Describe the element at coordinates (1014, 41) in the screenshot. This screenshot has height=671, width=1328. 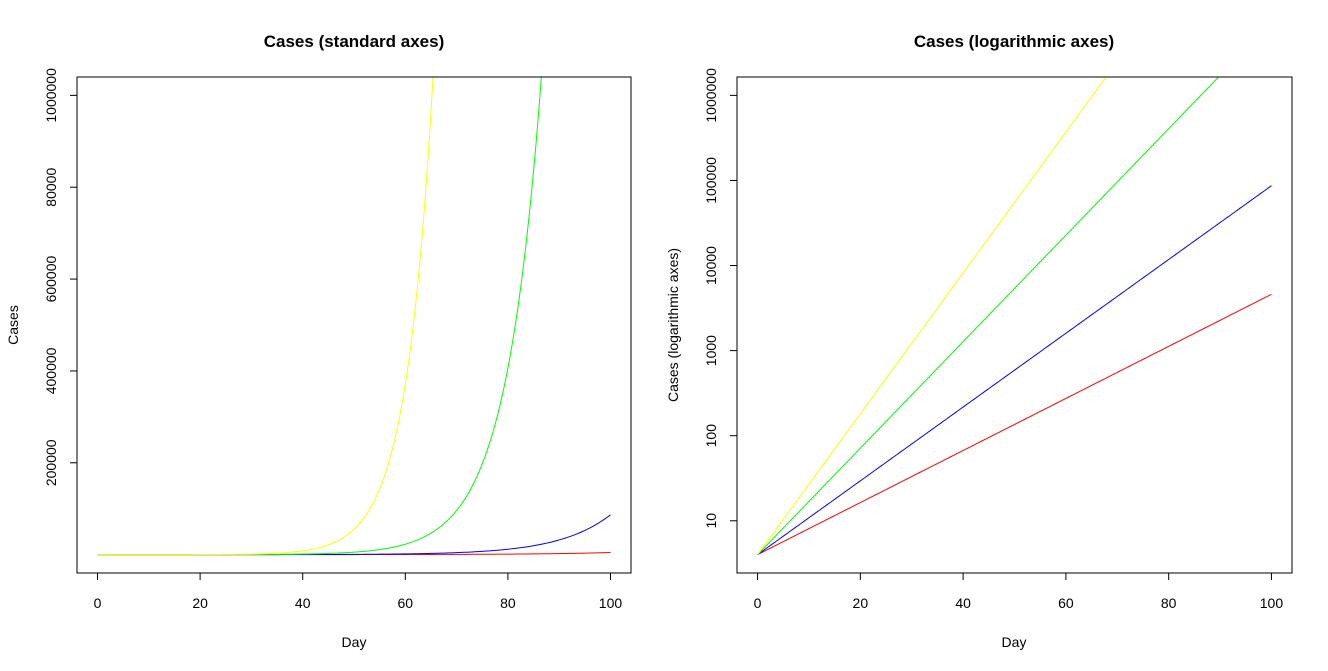
I see `chart-title: Cases (logarithmic axes)` at that location.